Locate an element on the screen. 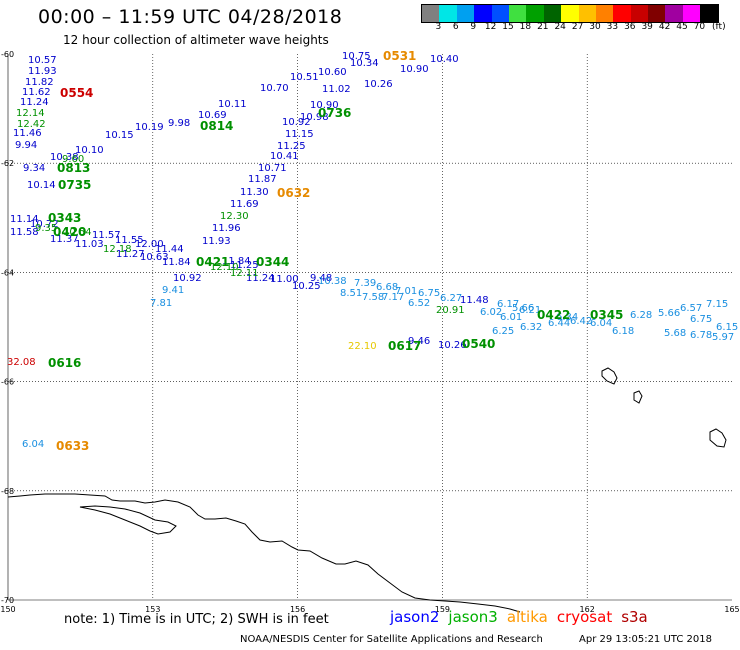 This screenshot has height=650, width=740. lon-tick-label: 150 is located at coordinates (7, 609).